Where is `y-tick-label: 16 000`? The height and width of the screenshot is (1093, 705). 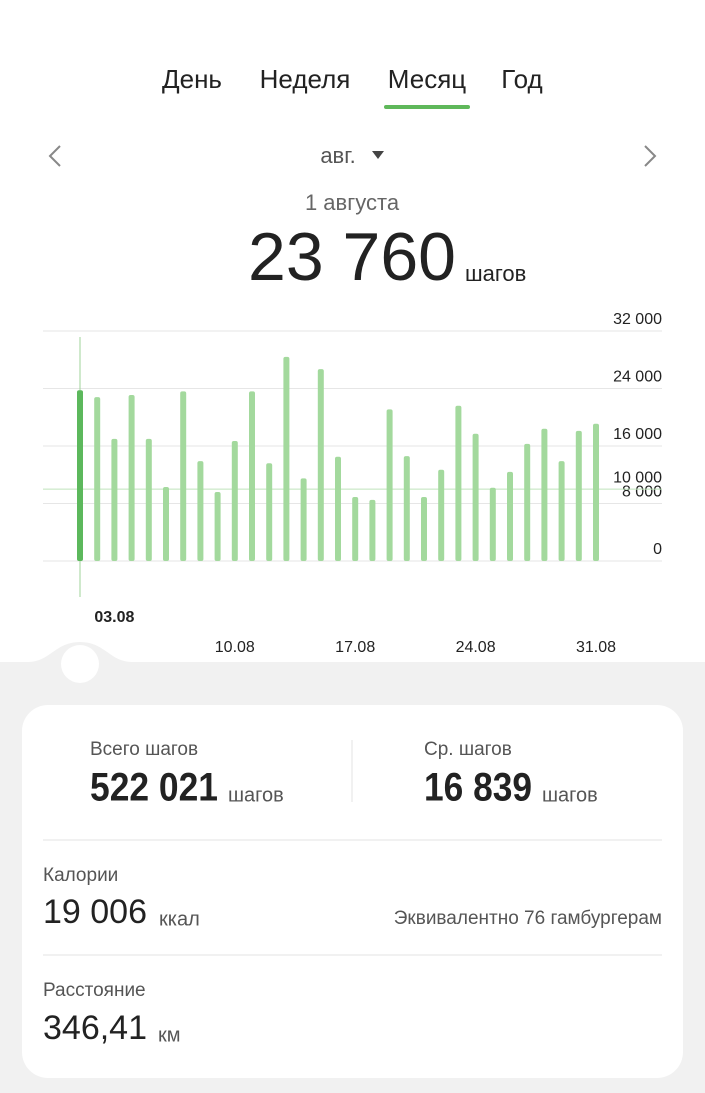
y-tick-label: 16 000 is located at coordinates (637, 434).